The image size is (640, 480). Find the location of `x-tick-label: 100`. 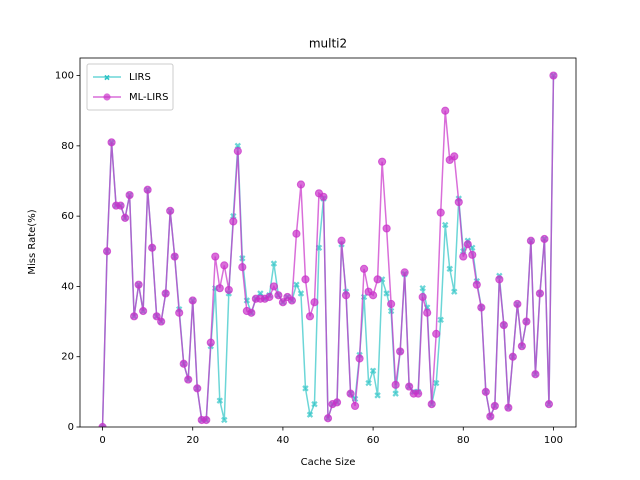

x-tick-label: 100 is located at coordinates (553, 440).